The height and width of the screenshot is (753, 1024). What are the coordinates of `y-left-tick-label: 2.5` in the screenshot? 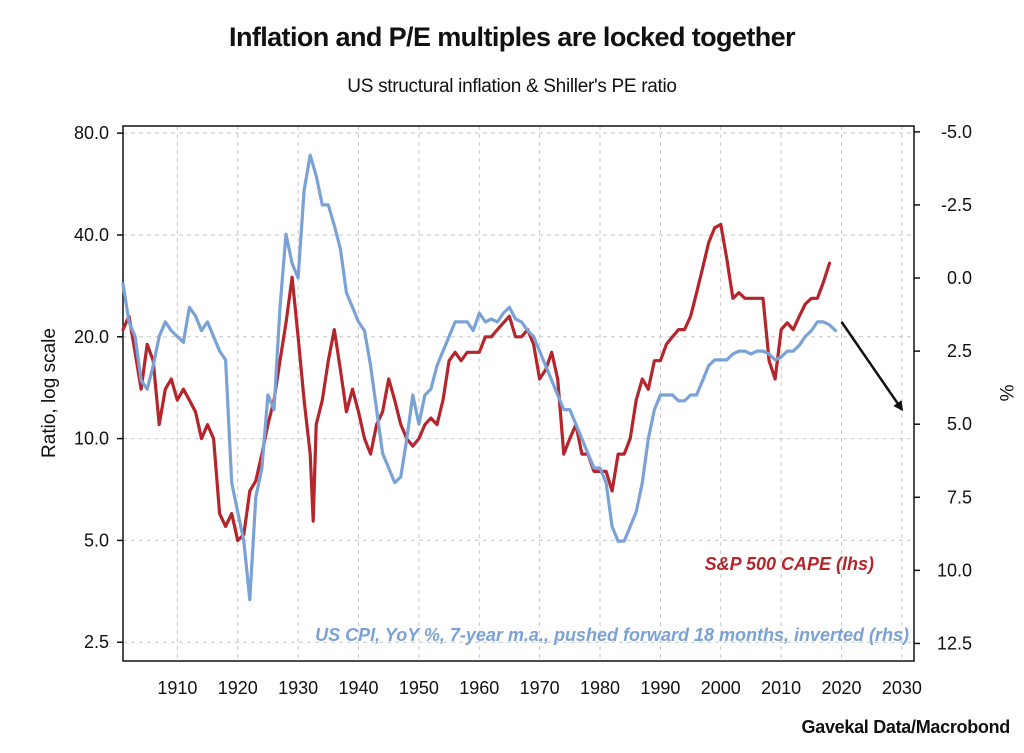 It's located at (96, 642).